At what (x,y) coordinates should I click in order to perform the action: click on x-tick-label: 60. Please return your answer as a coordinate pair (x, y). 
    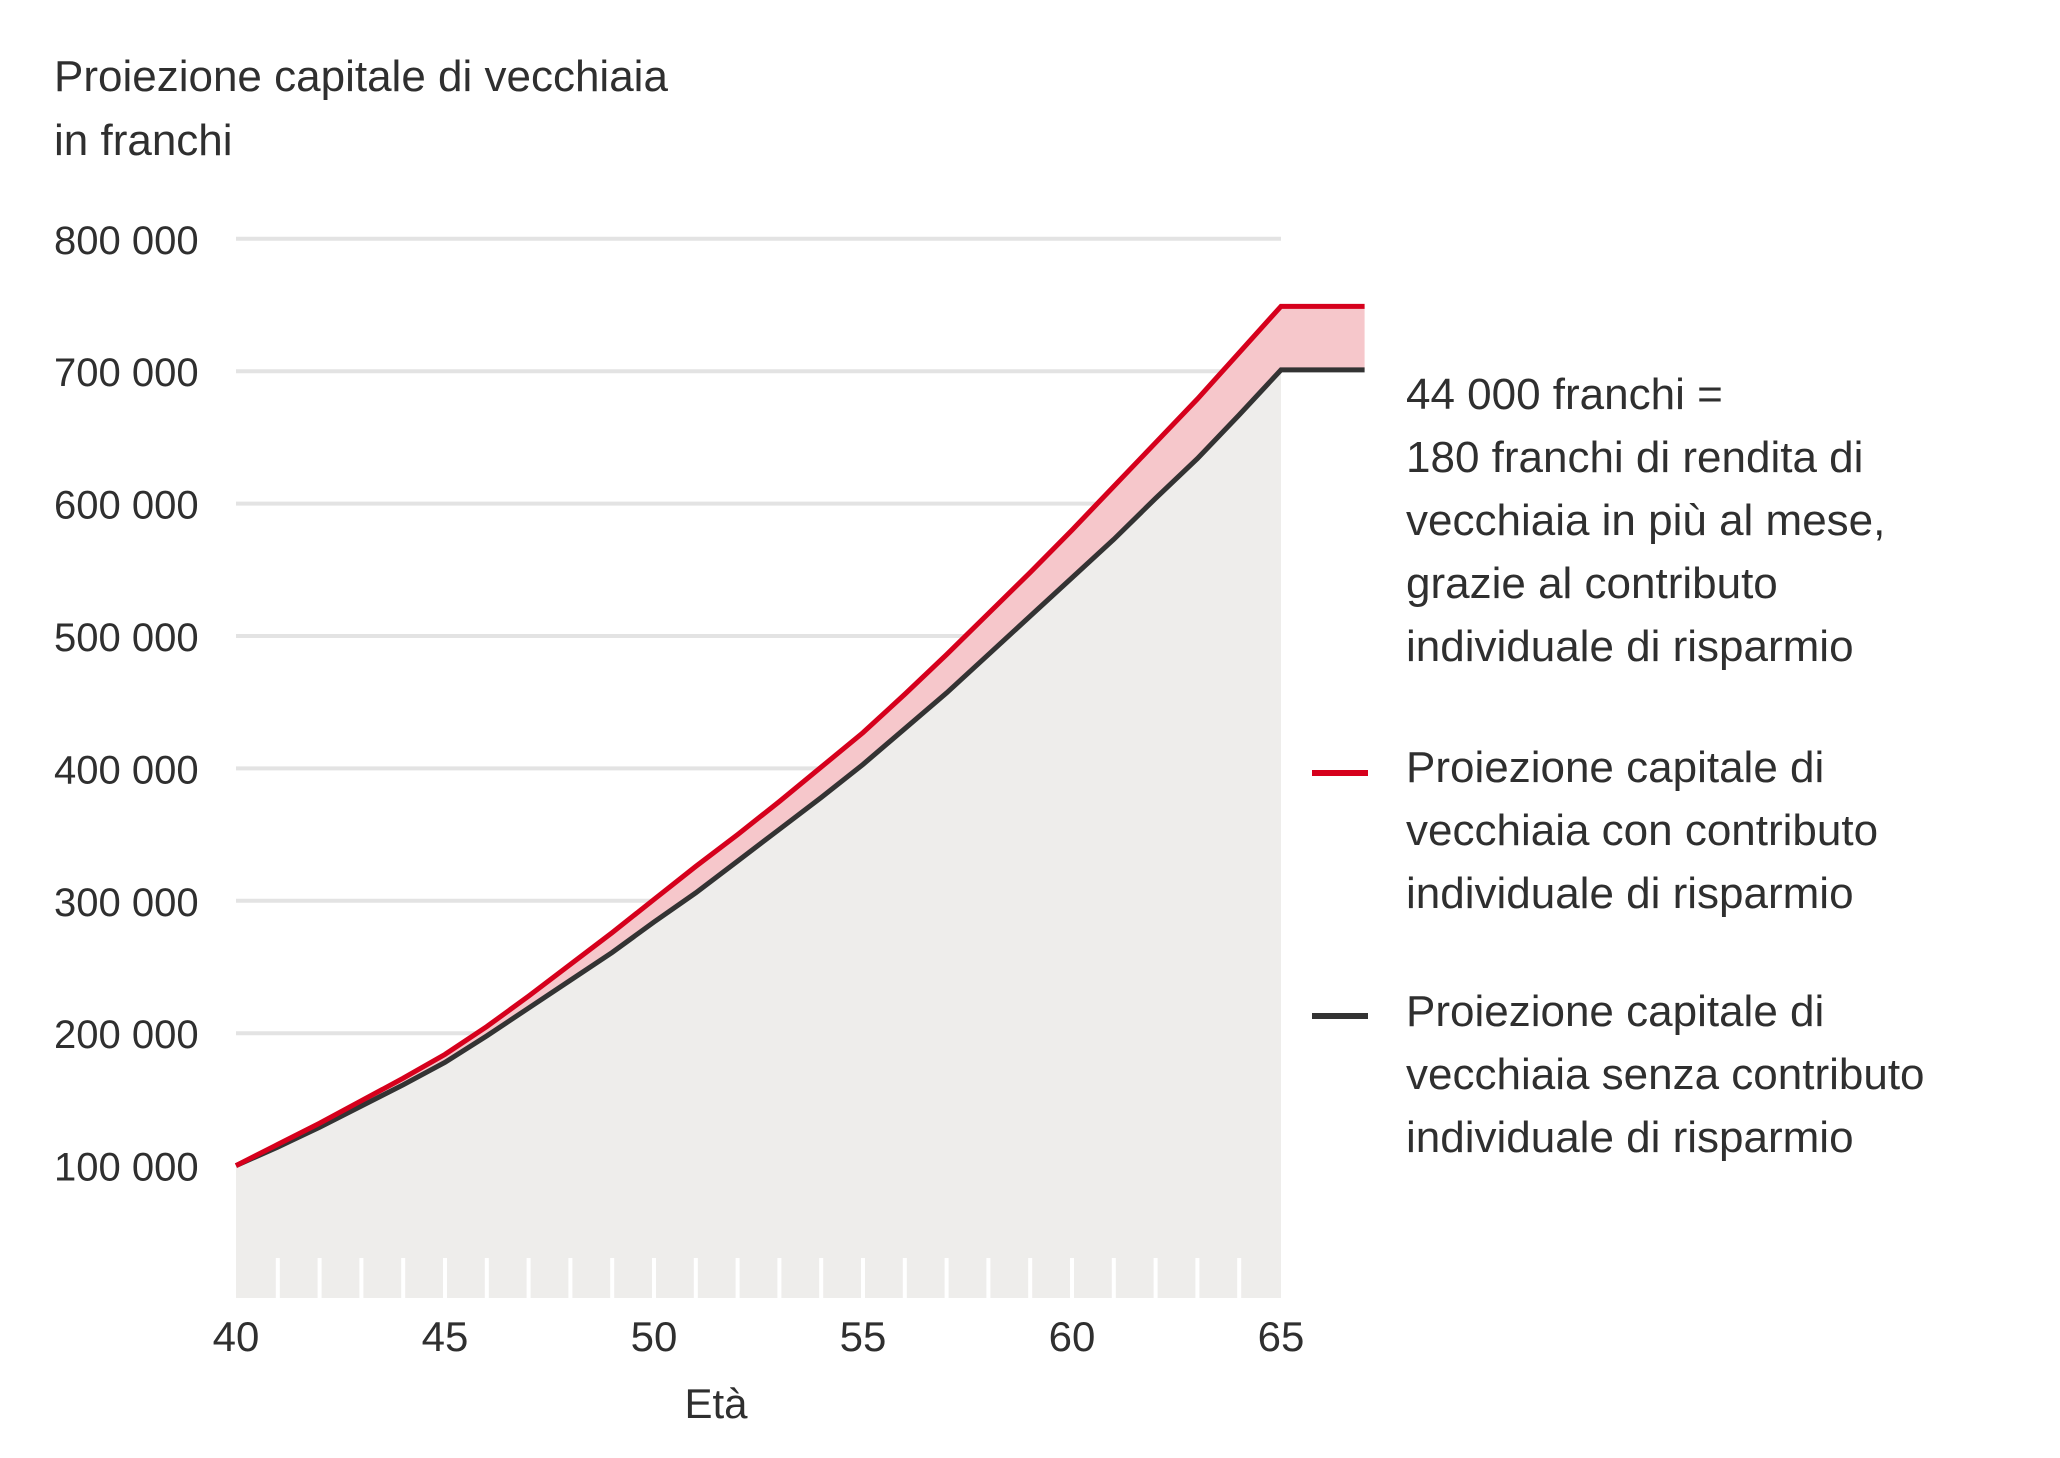
    Looking at the image, I should click on (1072, 1336).